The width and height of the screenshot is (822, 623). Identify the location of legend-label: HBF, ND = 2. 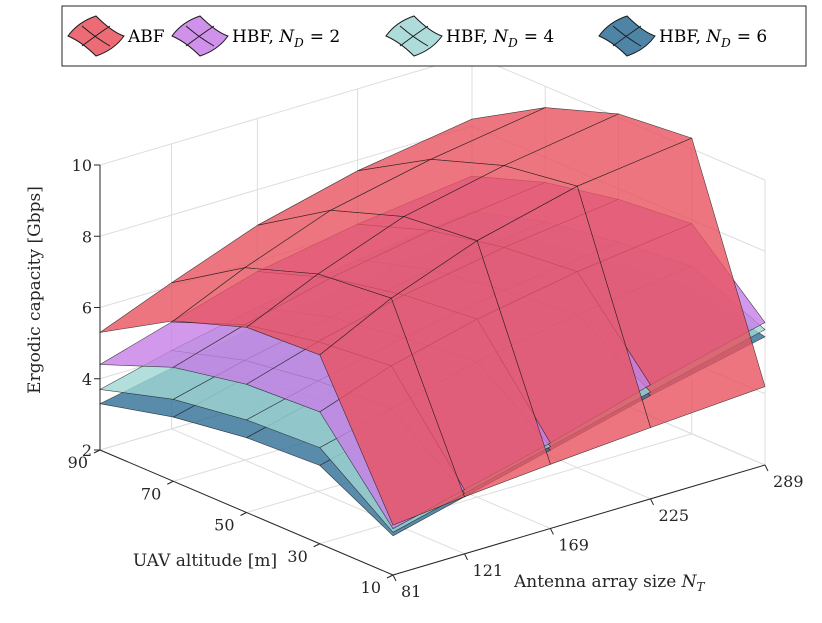
(286, 38).